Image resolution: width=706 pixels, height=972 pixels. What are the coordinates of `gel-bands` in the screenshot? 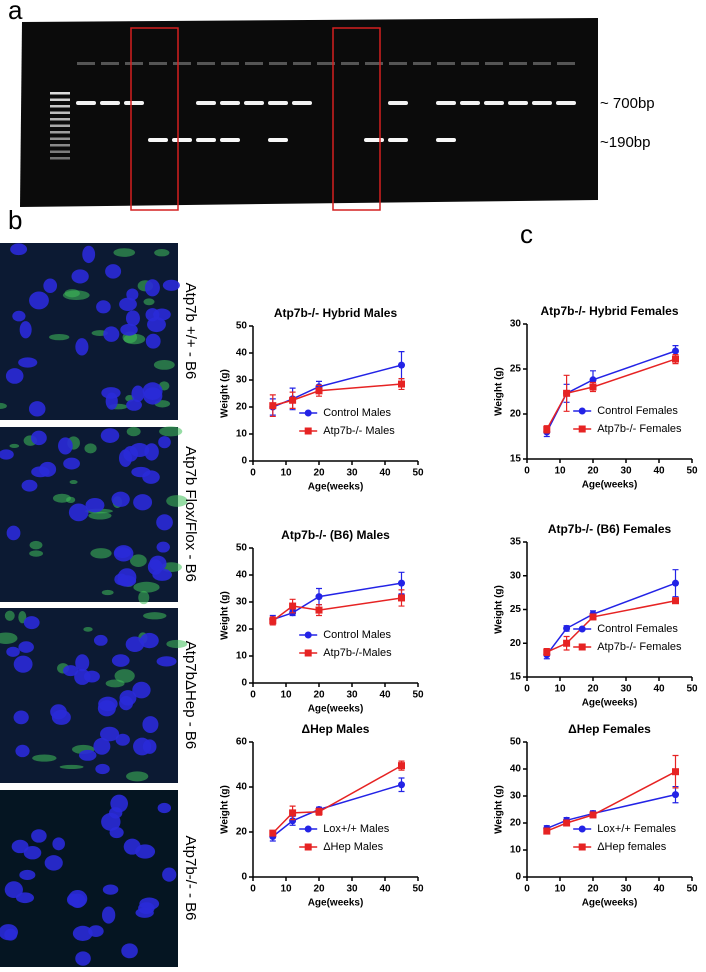 It's located at (313, 111).